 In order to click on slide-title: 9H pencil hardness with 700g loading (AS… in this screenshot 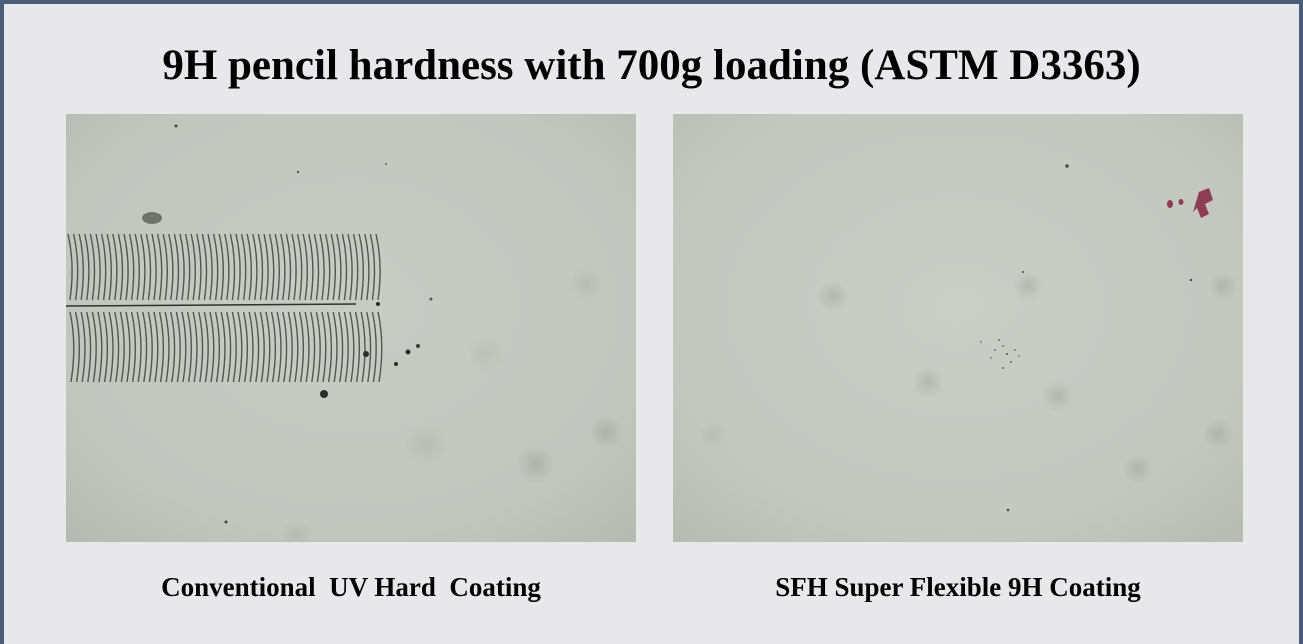, I will do `click(651, 65)`.